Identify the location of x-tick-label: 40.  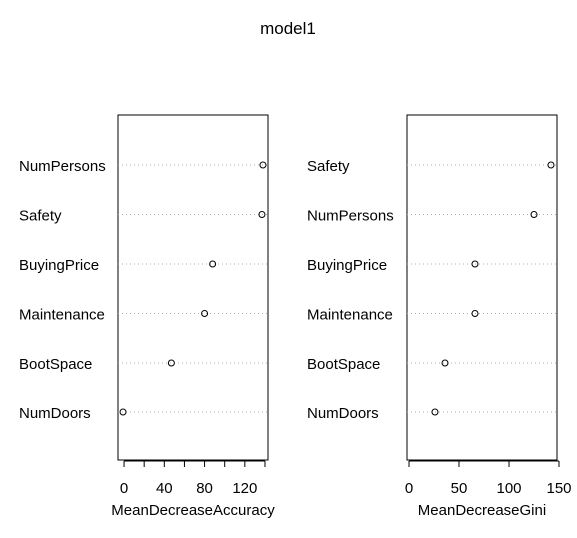
(164, 488).